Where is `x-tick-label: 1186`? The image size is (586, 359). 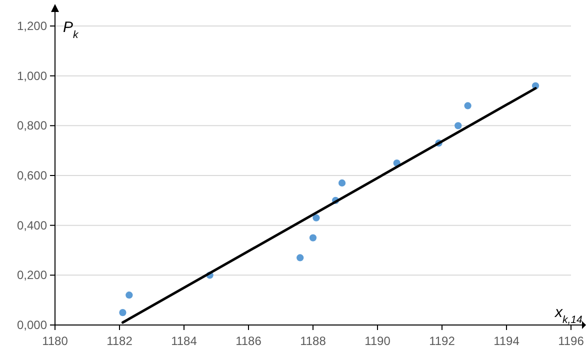 x-tick-label: 1186 is located at coordinates (249, 341).